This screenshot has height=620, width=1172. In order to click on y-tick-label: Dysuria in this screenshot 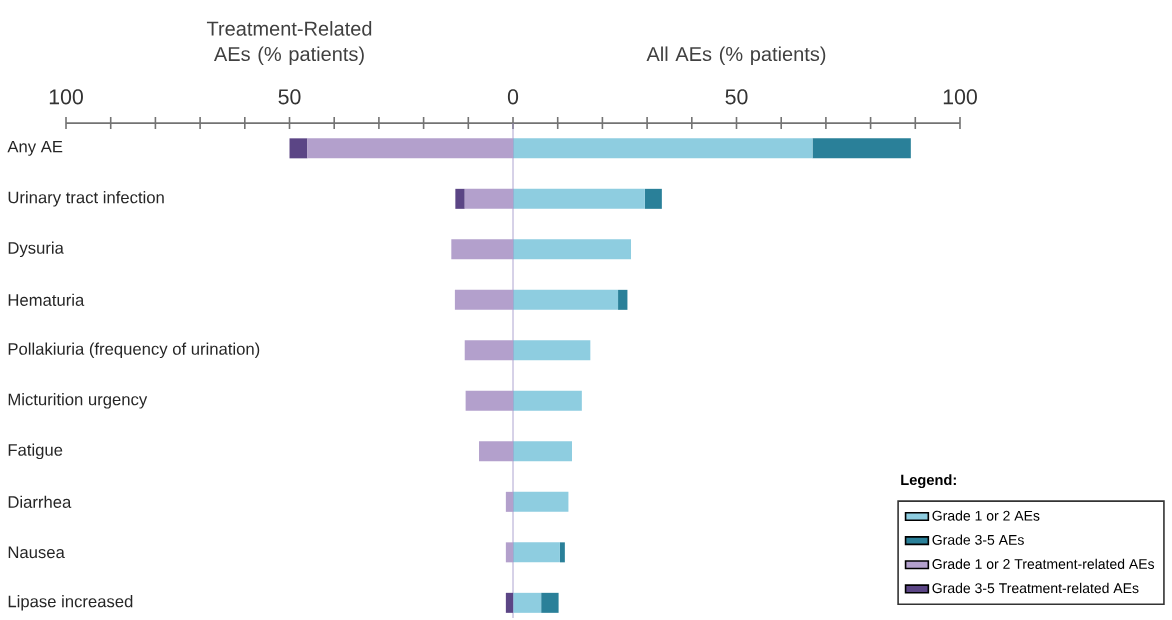, I will do `click(36, 249)`.